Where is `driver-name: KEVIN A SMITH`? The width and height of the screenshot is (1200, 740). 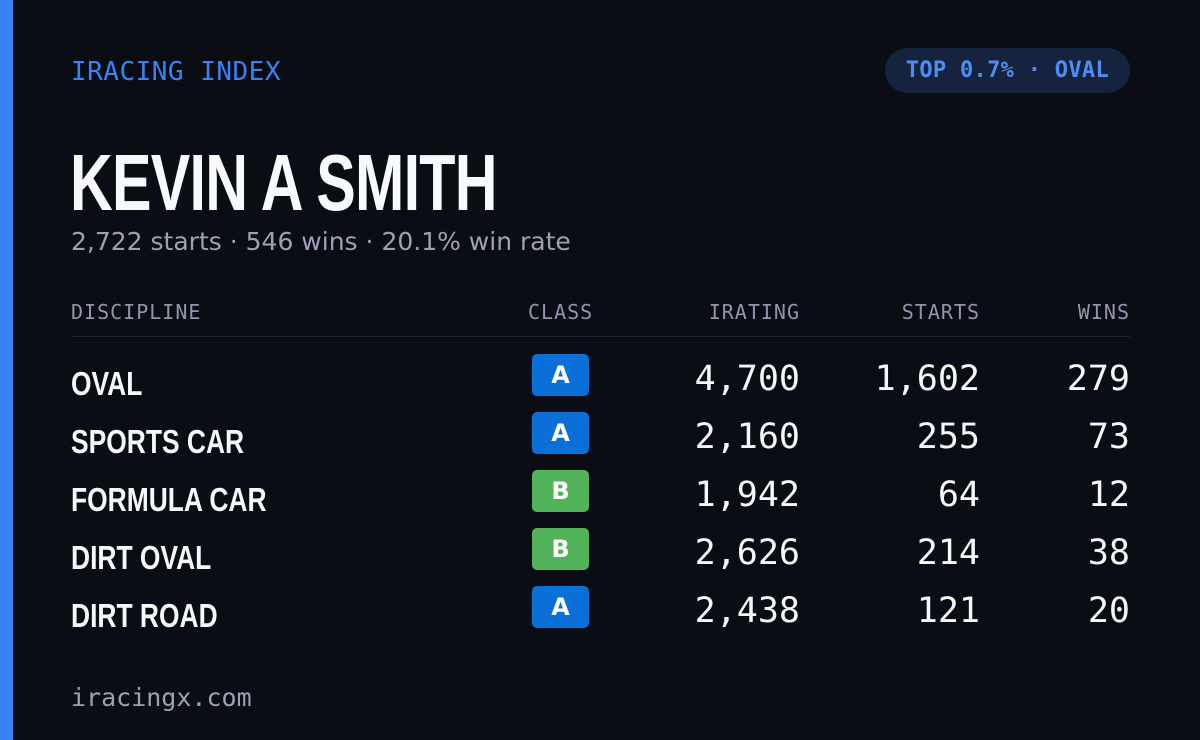 driver-name: KEVIN A SMITH is located at coordinates (283, 182).